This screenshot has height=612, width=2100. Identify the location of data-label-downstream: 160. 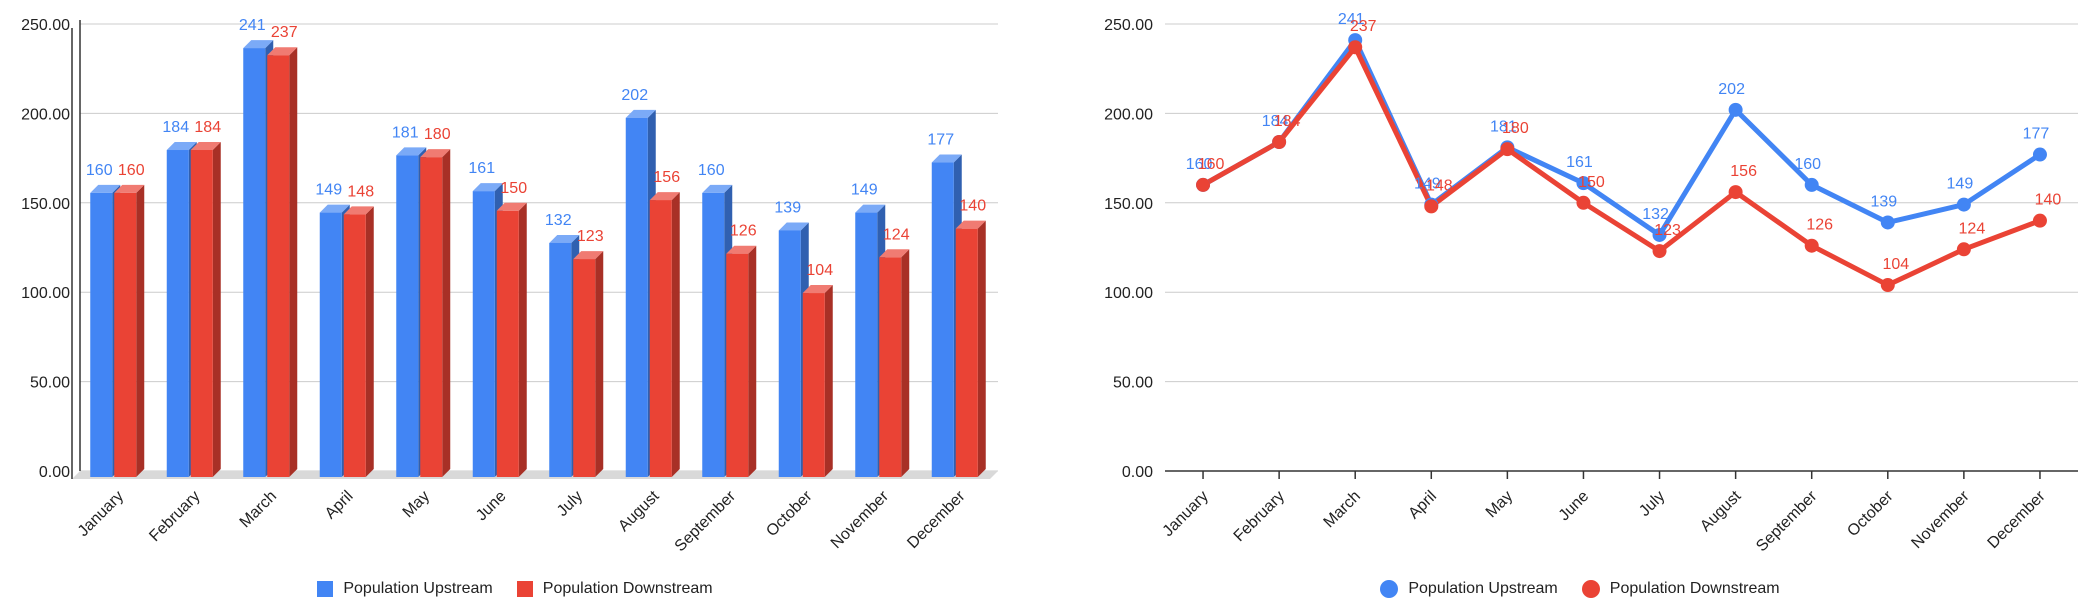
(131, 170).